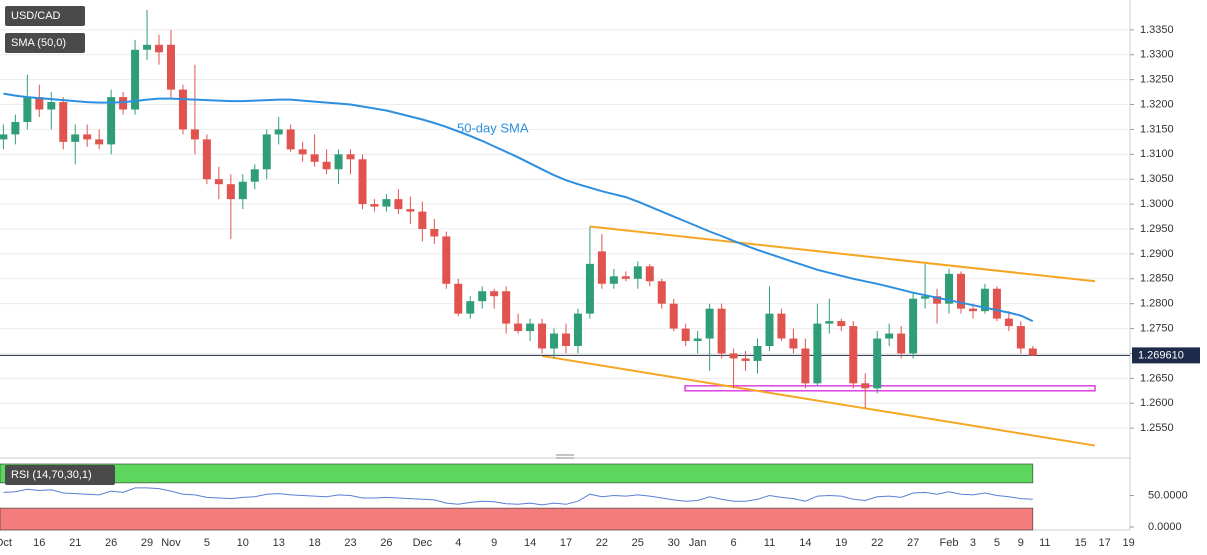 Image resolution: width=1207 pixels, height=555 pixels. I want to click on x-tick-label: 30, so click(674, 543).